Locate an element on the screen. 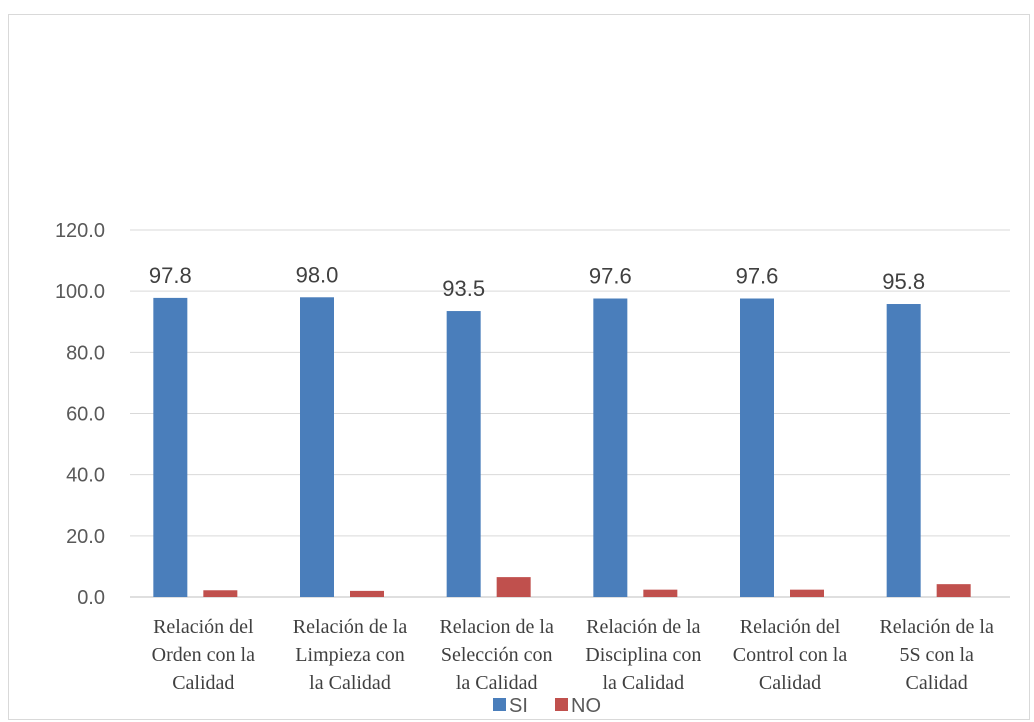 This screenshot has height=722, width=1034. y-axis-ticks: 0.0 20.0 40.0 60.0 80.0 100.0 120.0 is located at coordinates (80, 414).